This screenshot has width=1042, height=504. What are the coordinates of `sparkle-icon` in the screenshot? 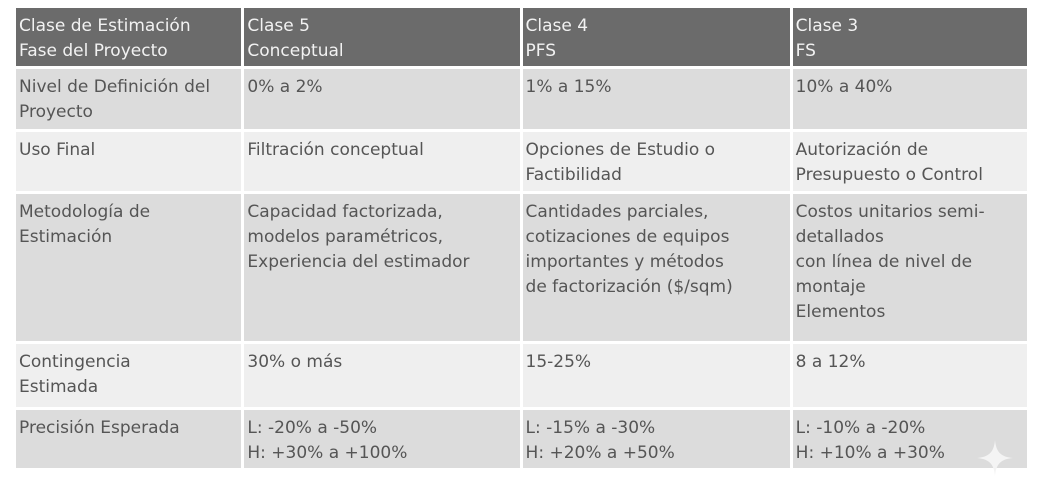 It's located at (995, 458).